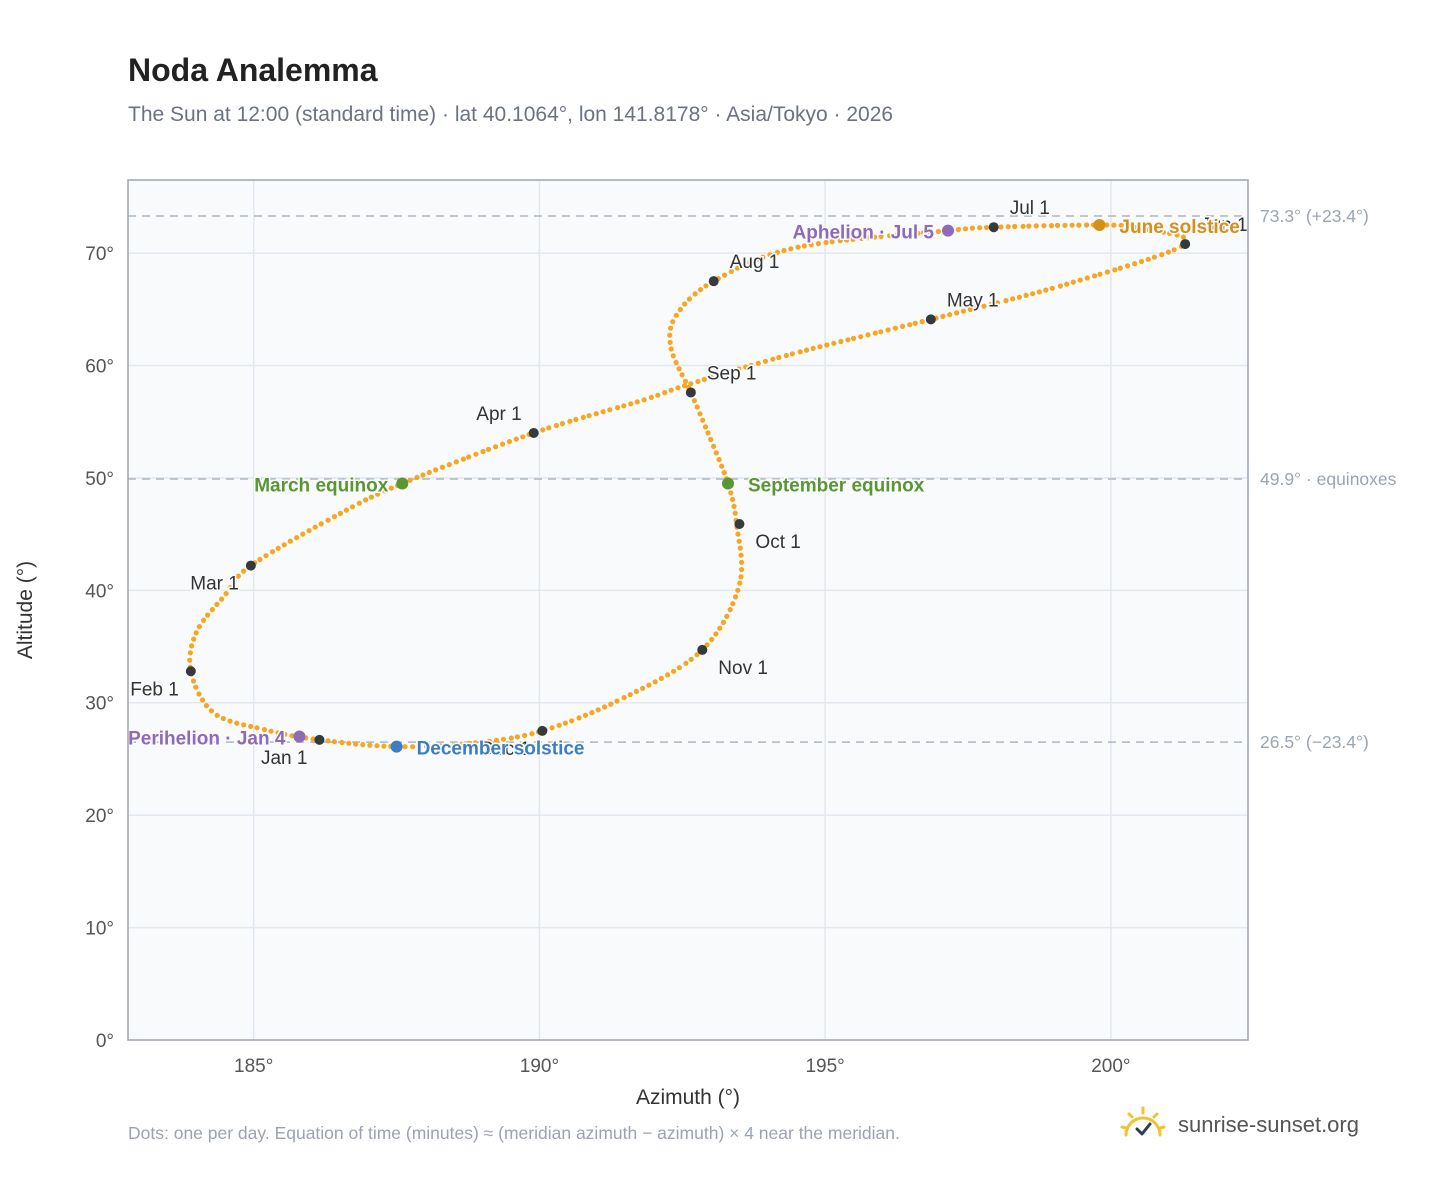  What do you see at coordinates (498, 414) in the screenshot?
I see `month-label: Apr 1` at bounding box center [498, 414].